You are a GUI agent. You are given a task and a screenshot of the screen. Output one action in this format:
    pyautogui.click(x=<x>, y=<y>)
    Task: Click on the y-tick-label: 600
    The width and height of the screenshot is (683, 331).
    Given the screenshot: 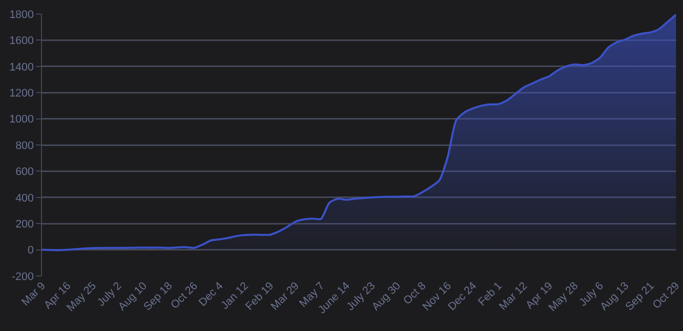 What is the action you would take?
    pyautogui.click(x=24, y=172)
    